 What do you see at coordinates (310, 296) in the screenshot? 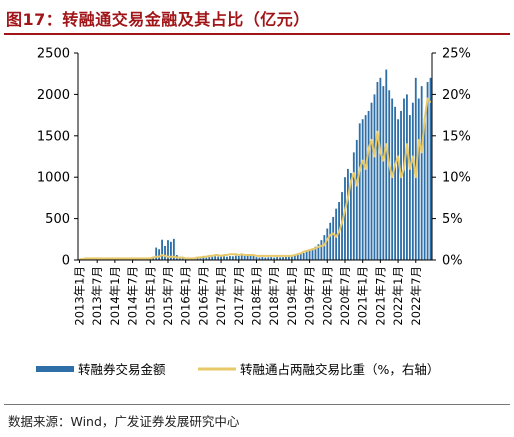
I see `x-tick-label: 2019年7月` at bounding box center [310, 296].